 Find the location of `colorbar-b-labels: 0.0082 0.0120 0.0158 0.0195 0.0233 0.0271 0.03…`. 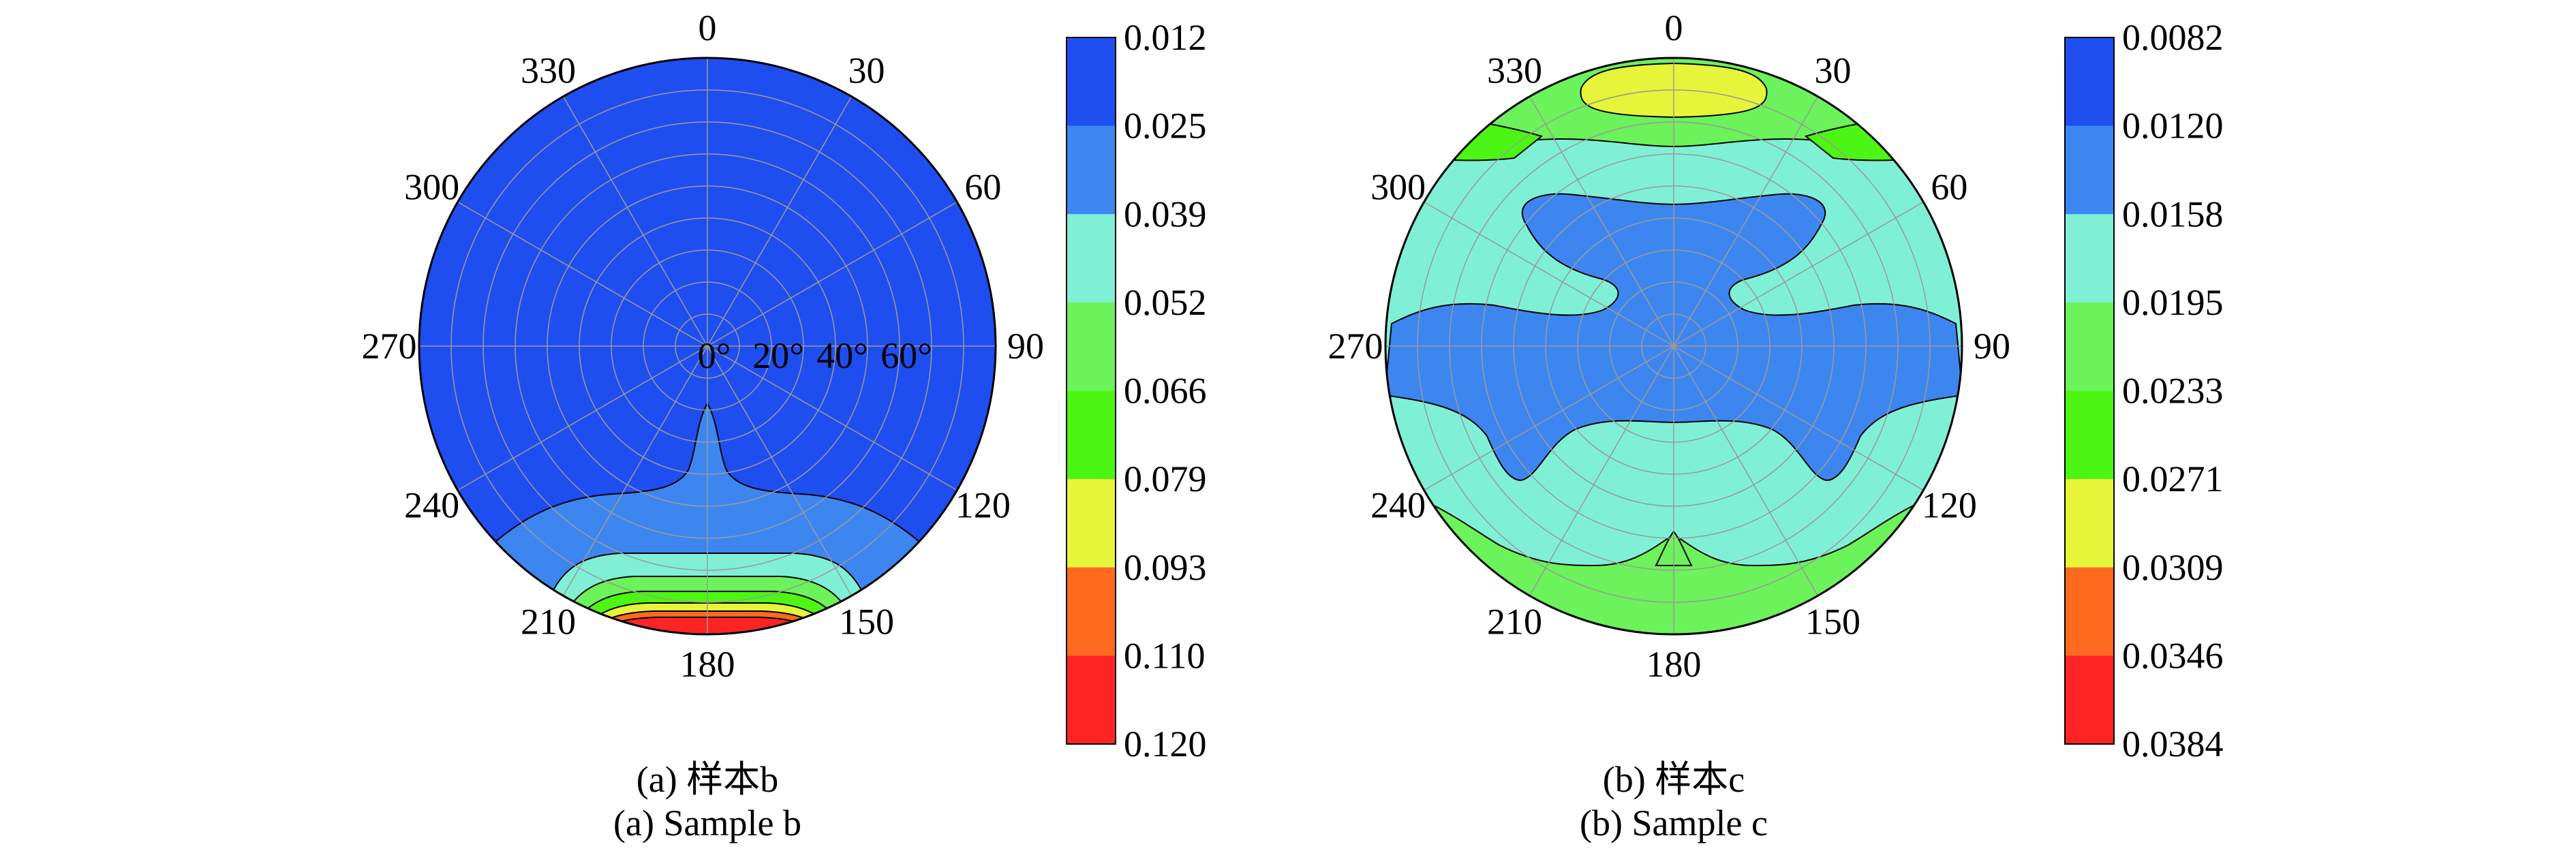

colorbar-b-labels: 0.0082 0.0120 0.0158 0.0195 0.0233 0.0271 0.03… is located at coordinates (2173, 390).